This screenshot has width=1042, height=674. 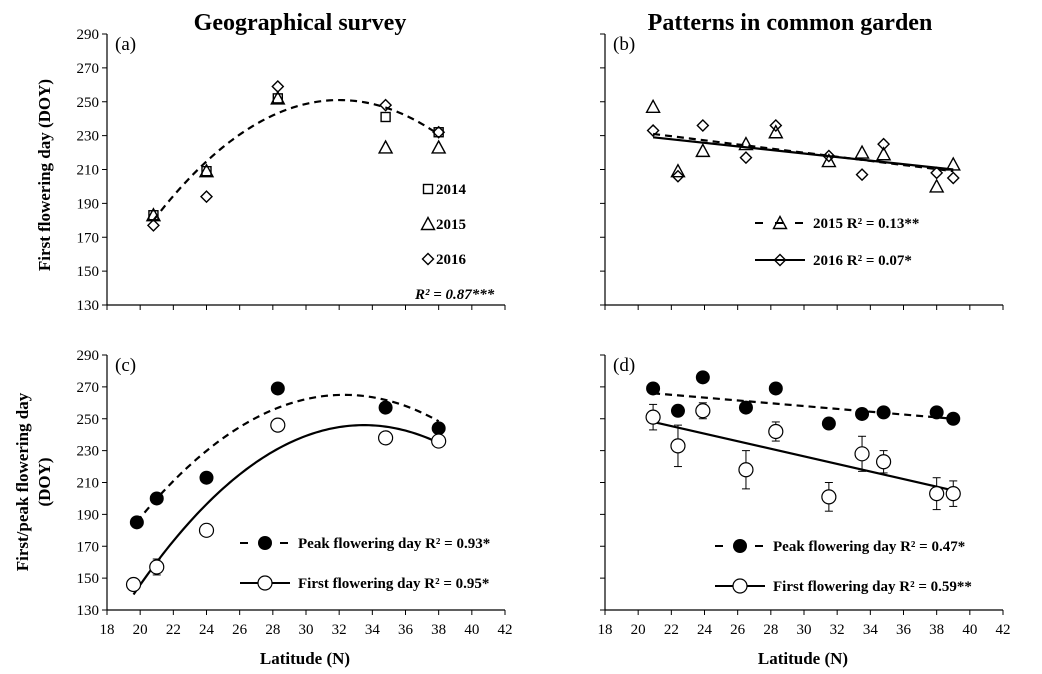 I want to click on y-tick-label: 190, so click(x=88, y=204).